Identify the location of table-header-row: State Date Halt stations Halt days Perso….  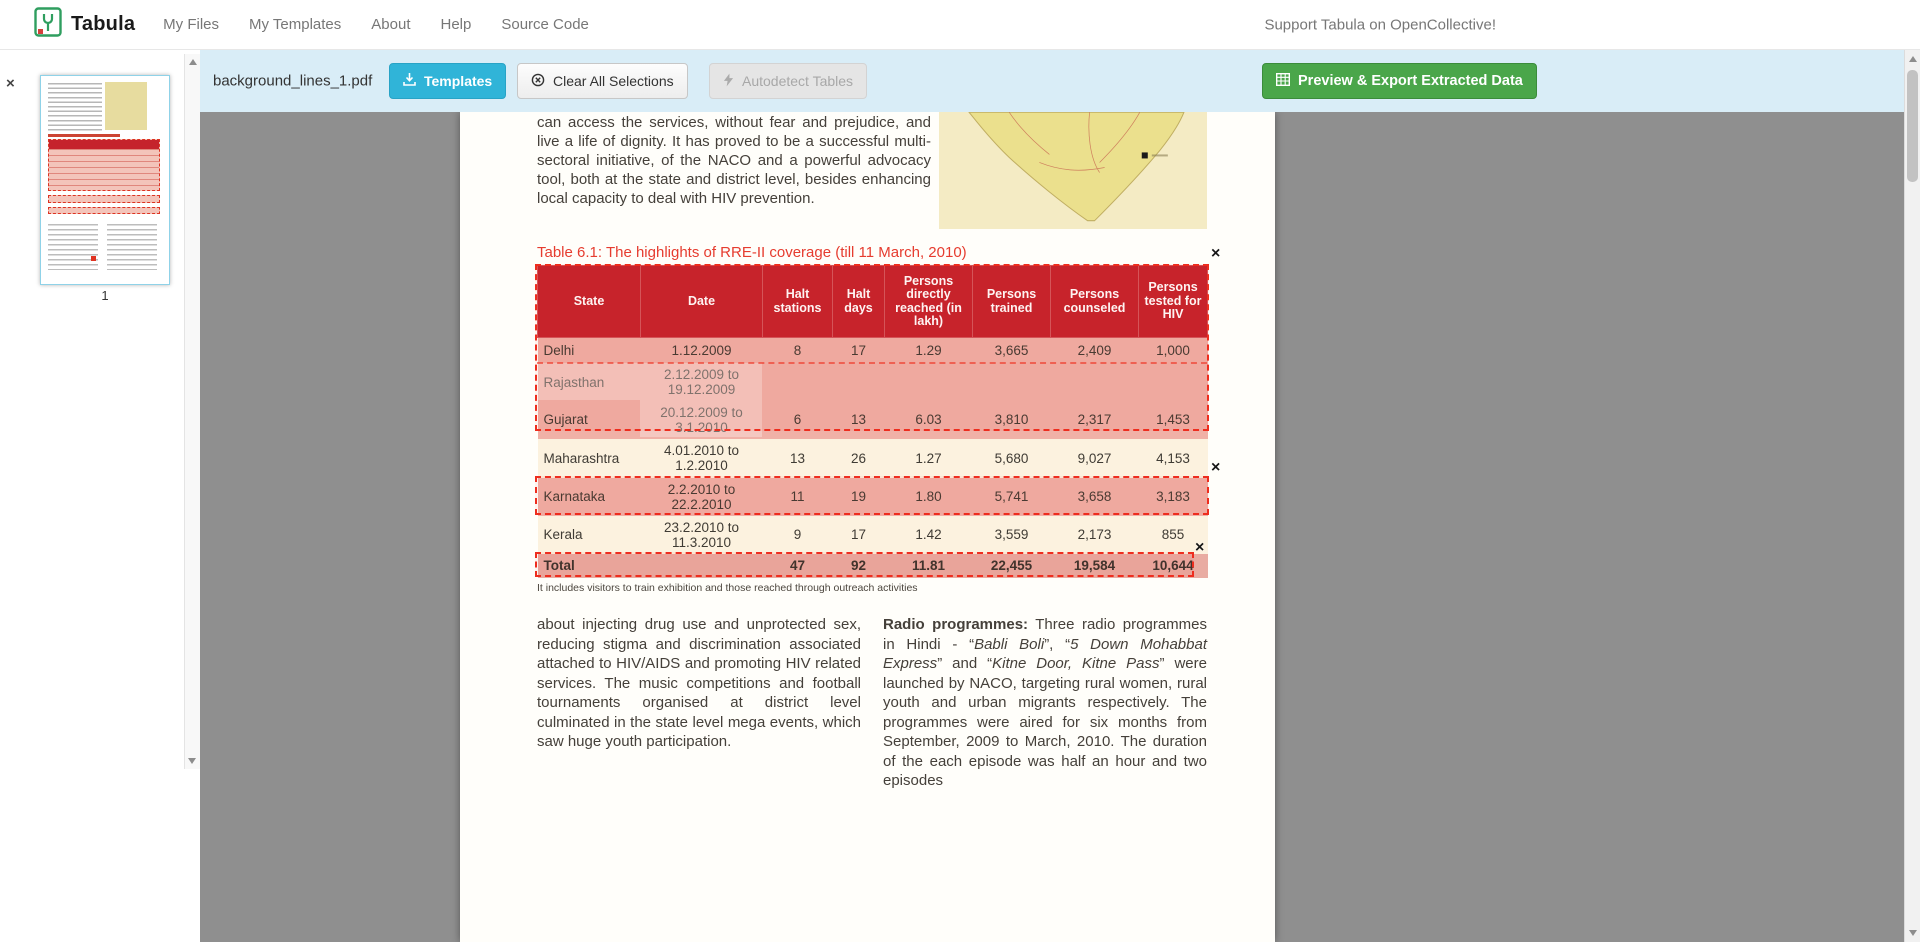
(872, 301).